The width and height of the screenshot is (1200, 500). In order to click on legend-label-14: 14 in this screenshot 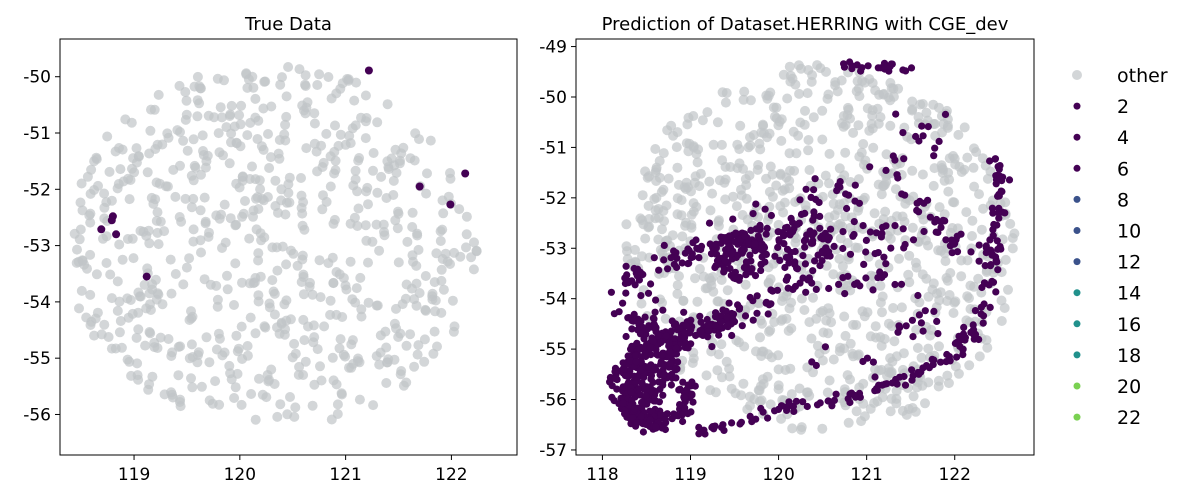, I will do `click(1129, 294)`.